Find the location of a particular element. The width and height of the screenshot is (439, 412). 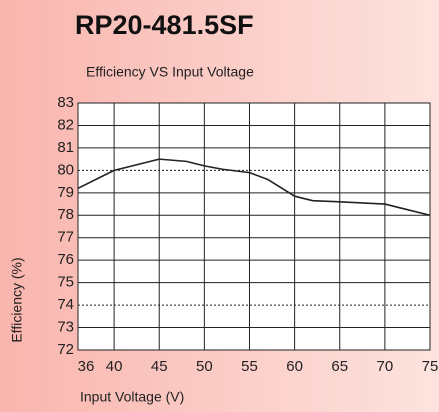

x-tick-label: 75 is located at coordinates (430, 366).